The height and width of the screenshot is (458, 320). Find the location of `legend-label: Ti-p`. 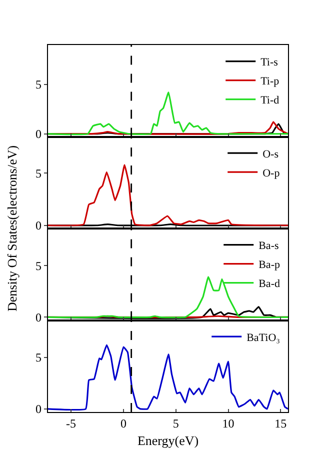

legend-label: Ti-p is located at coordinates (270, 82).